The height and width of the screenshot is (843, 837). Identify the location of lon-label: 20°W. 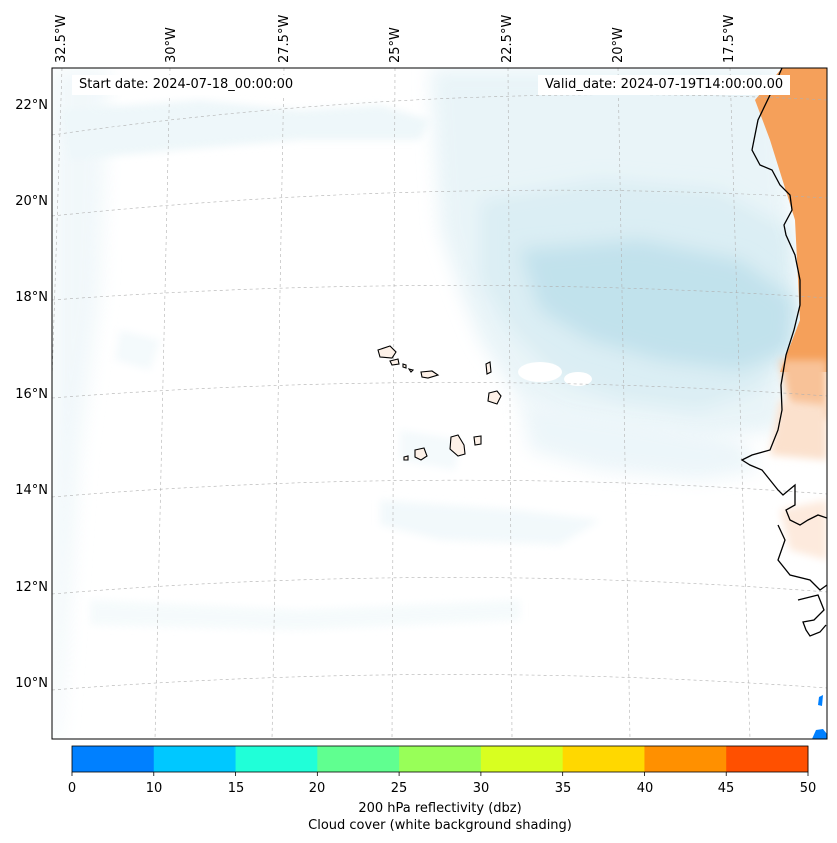
(618, 45).